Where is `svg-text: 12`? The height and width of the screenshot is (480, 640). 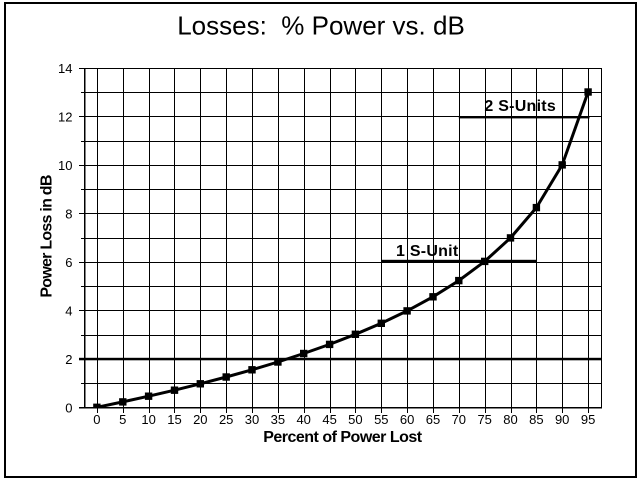 svg-text: 12 is located at coordinates (65, 117).